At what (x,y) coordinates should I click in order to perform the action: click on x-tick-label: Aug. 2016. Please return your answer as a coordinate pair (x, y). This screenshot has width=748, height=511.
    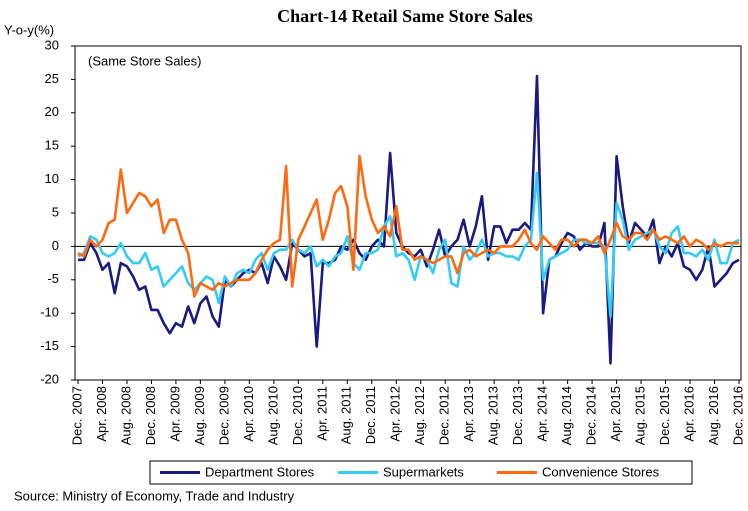
    Looking at the image, I should click on (713, 415).